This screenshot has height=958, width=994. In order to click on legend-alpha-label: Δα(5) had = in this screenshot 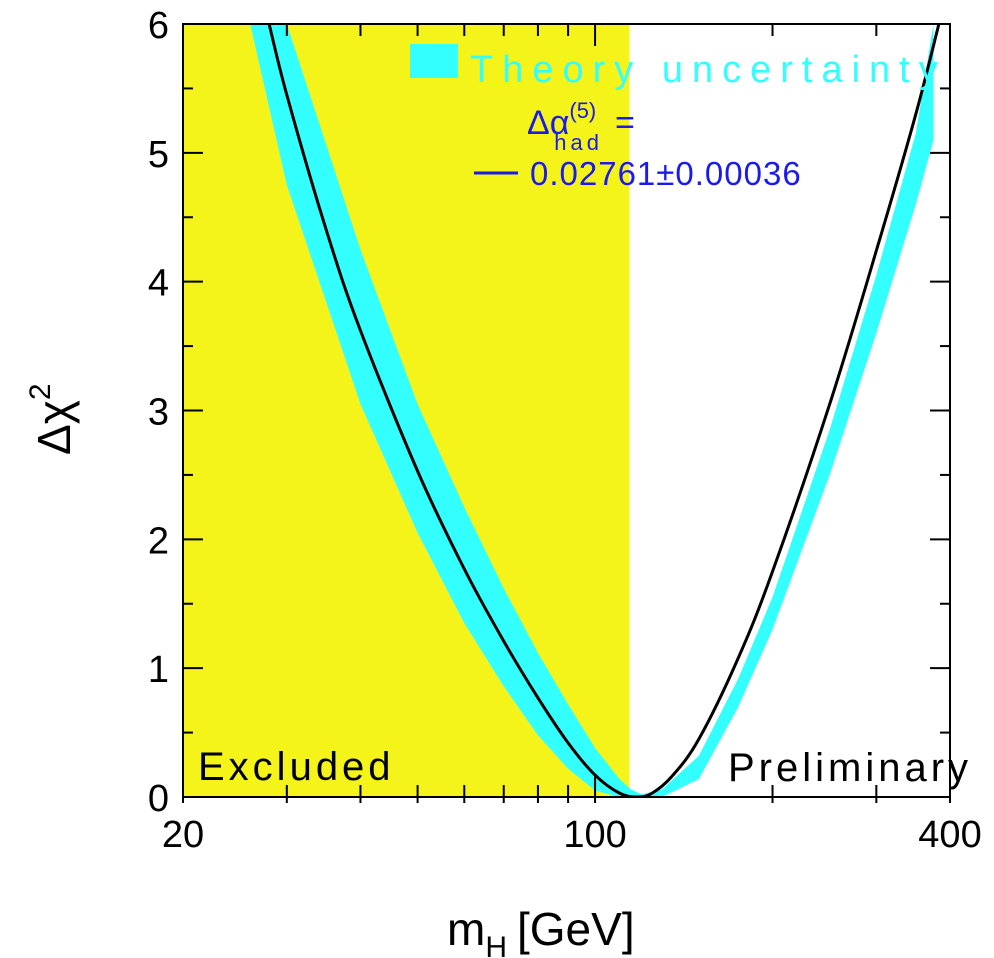, I will do `click(581, 126)`.